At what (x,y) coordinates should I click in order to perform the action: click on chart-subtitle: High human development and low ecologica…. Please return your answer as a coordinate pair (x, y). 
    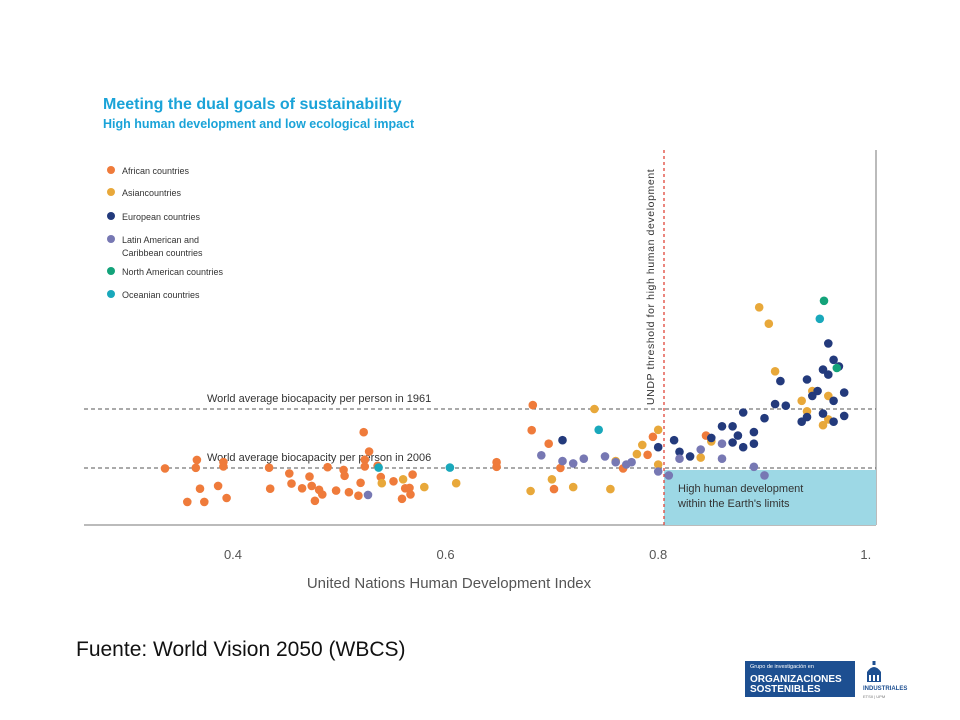
    Looking at the image, I should click on (259, 124).